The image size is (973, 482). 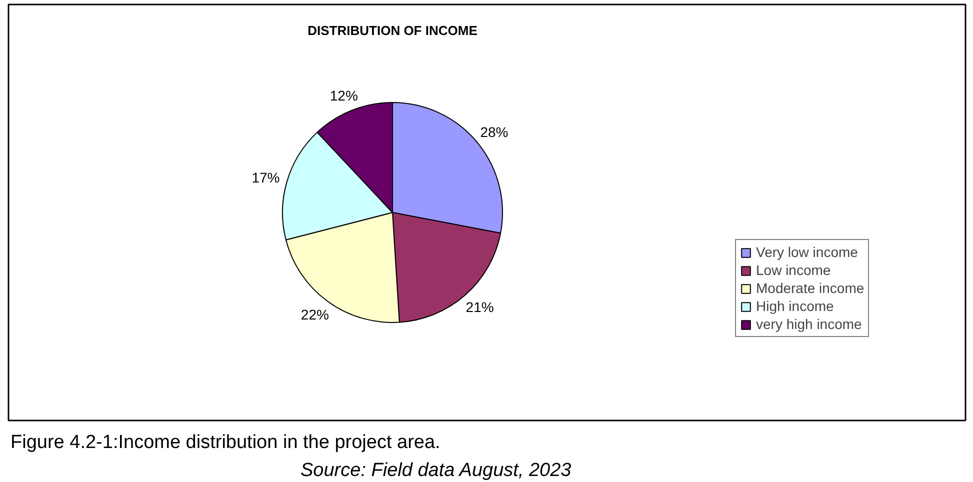 I want to click on data-label: 17%, so click(x=266, y=177).